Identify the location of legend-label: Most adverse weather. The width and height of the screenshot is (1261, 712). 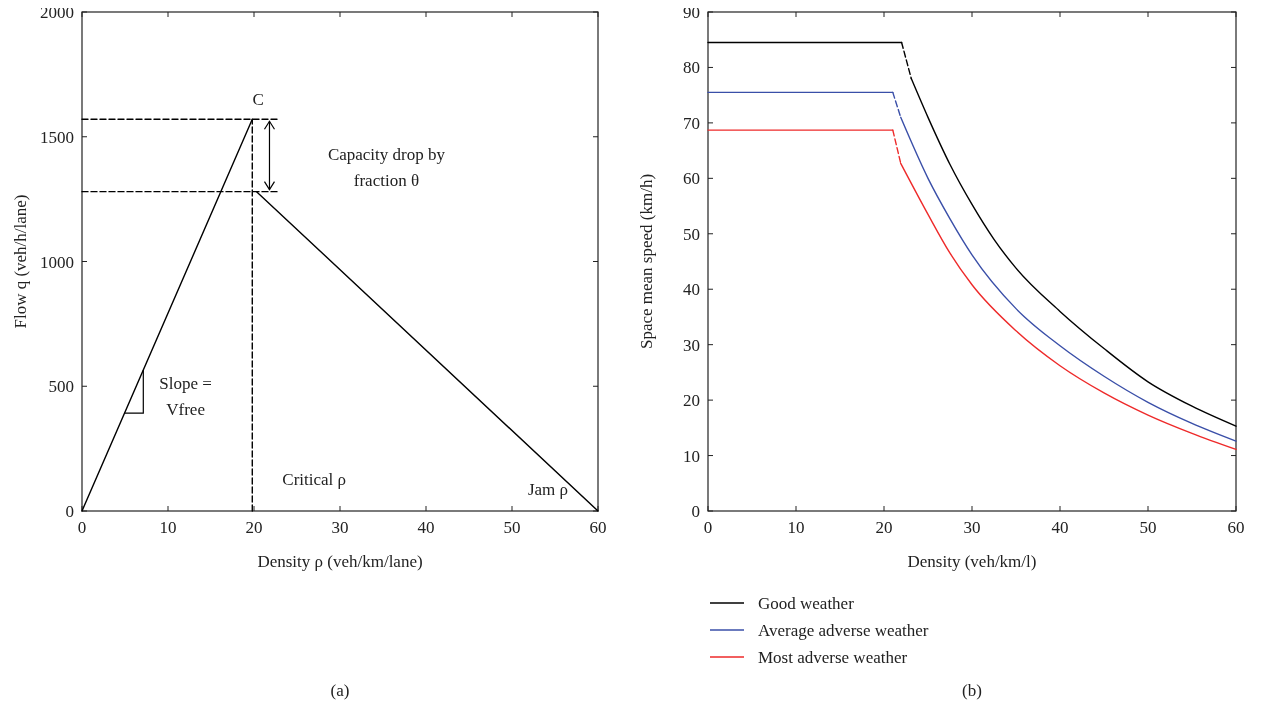
(833, 657).